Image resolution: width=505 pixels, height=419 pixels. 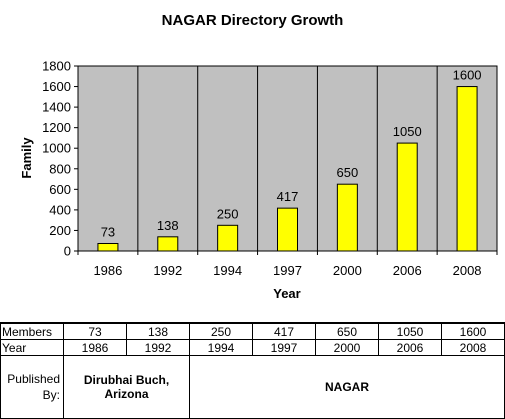 What do you see at coordinates (108, 231) in the screenshot?
I see `data-label: 73` at bounding box center [108, 231].